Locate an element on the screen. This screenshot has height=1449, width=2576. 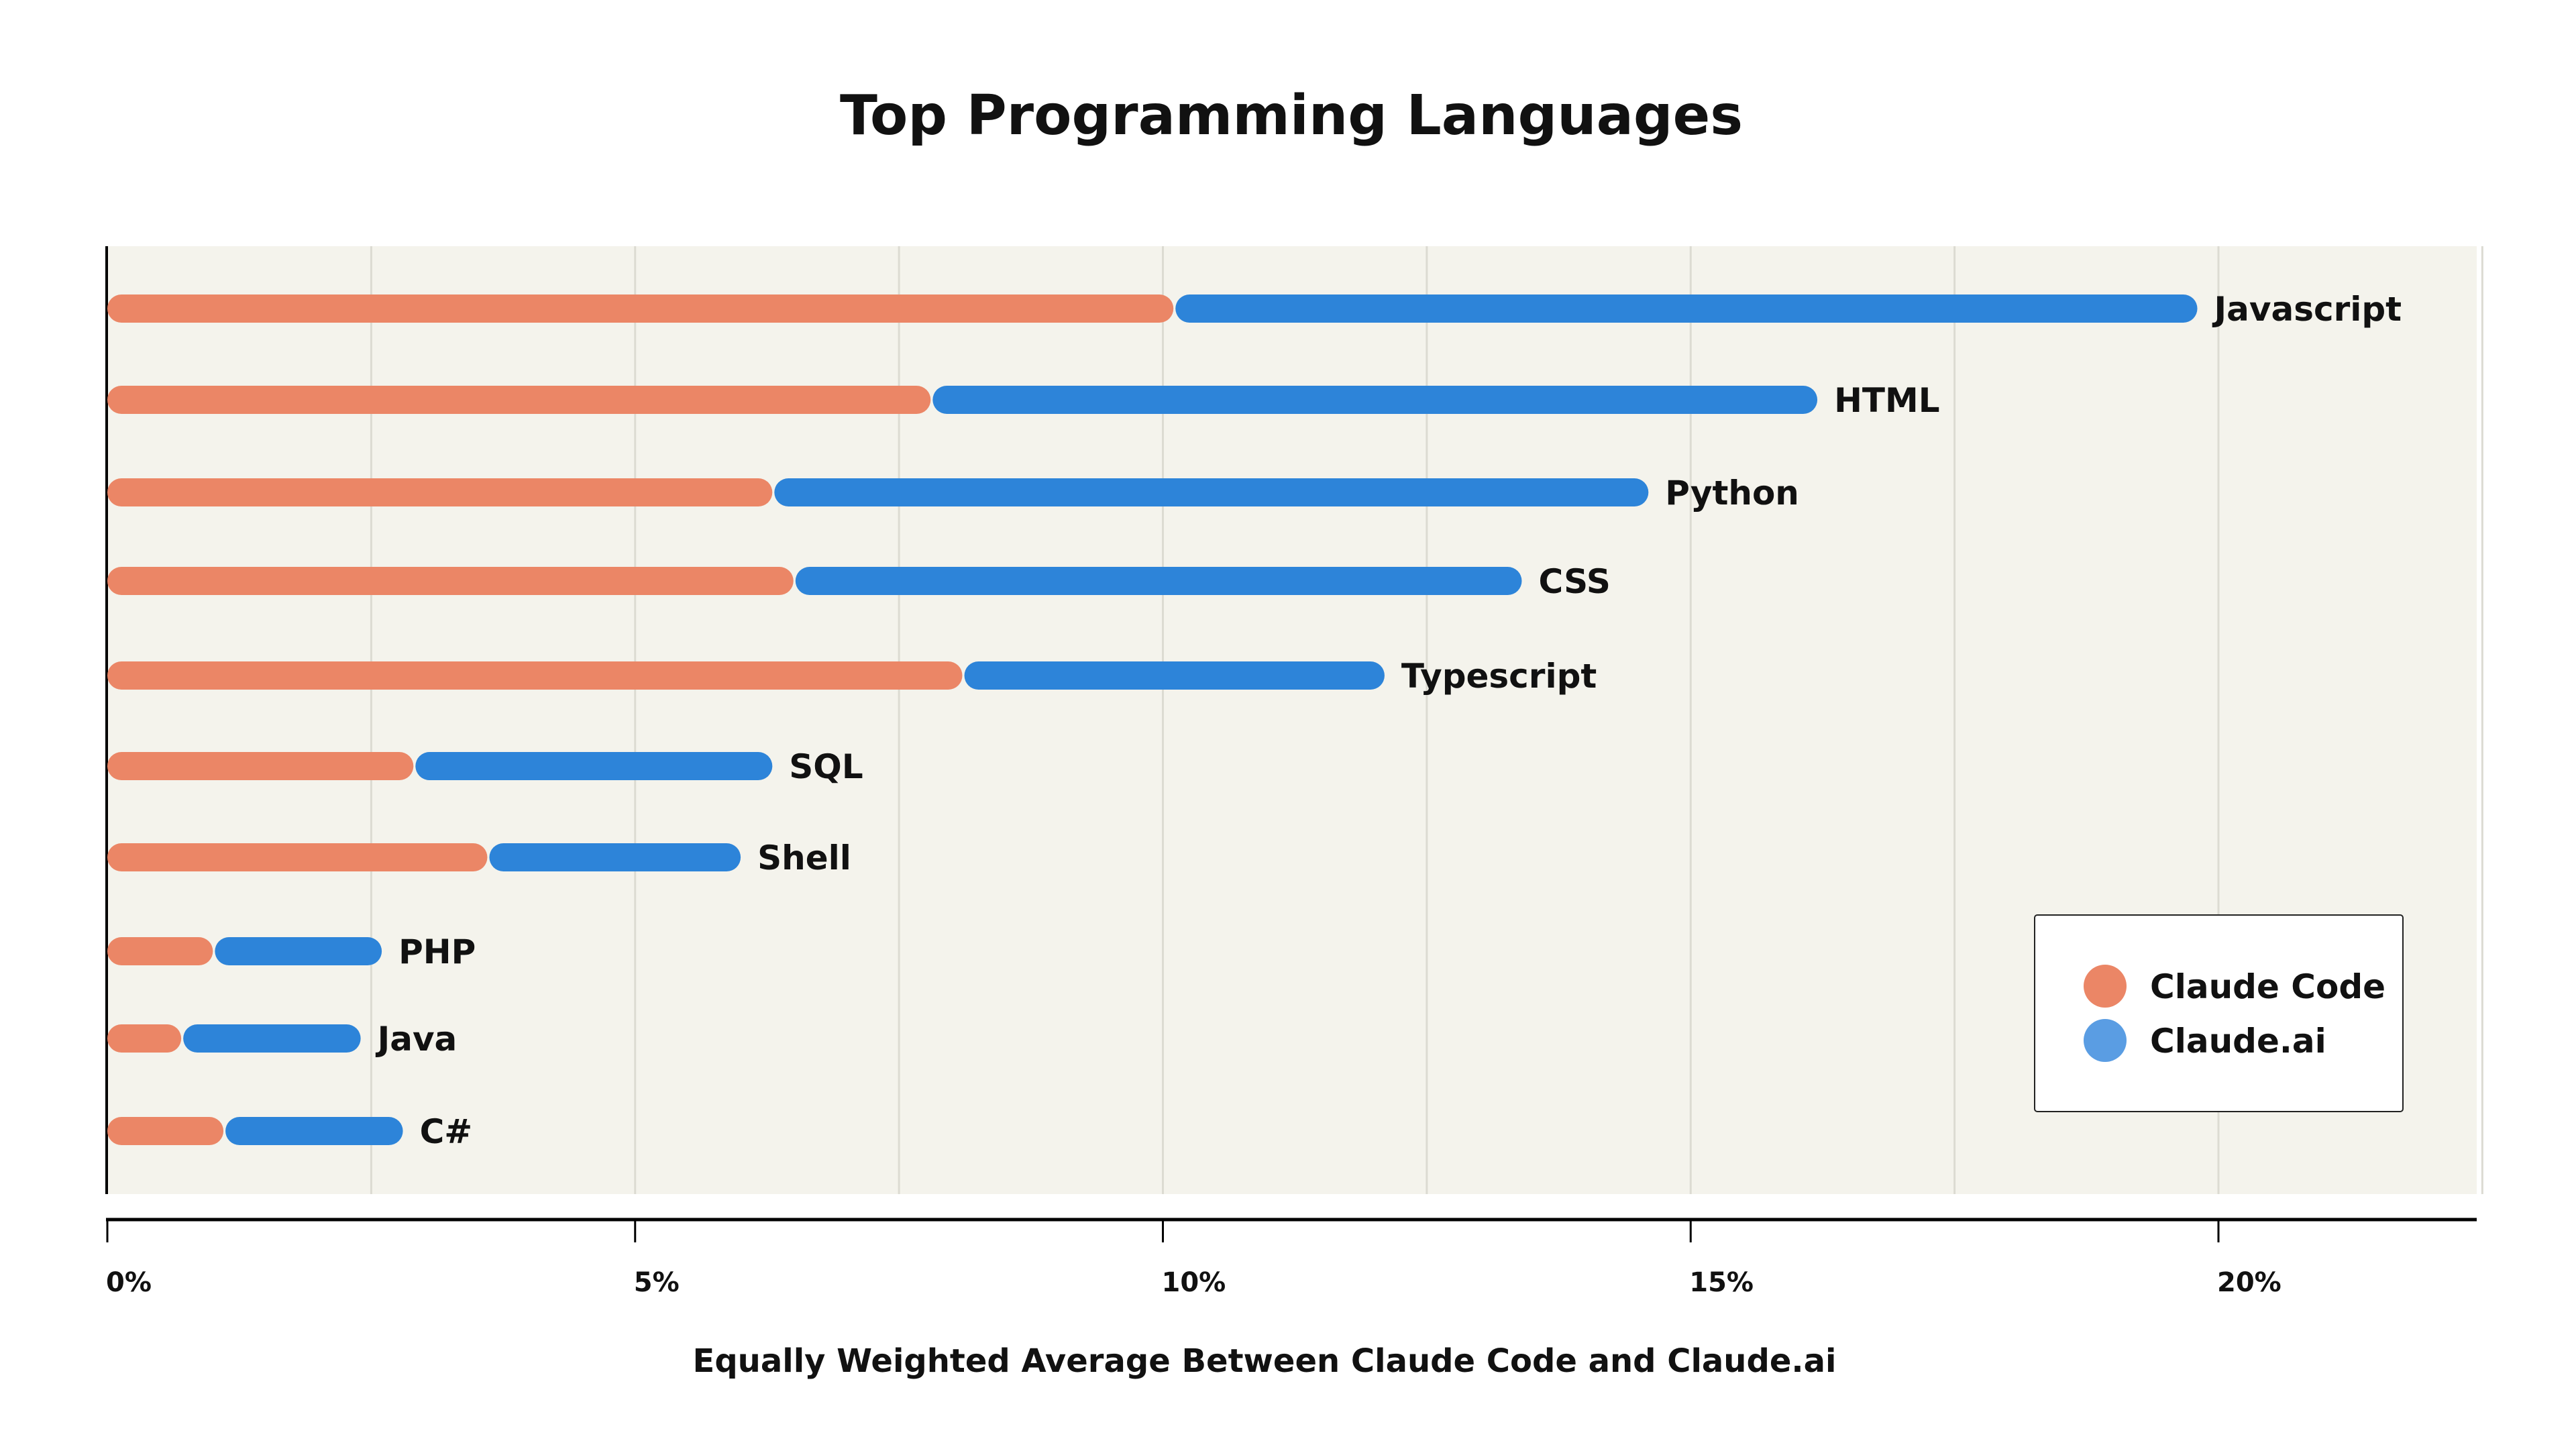
x-axis-ticks: 0% 5% 10% 15% 20% is located at coordinates (1194, 1259).